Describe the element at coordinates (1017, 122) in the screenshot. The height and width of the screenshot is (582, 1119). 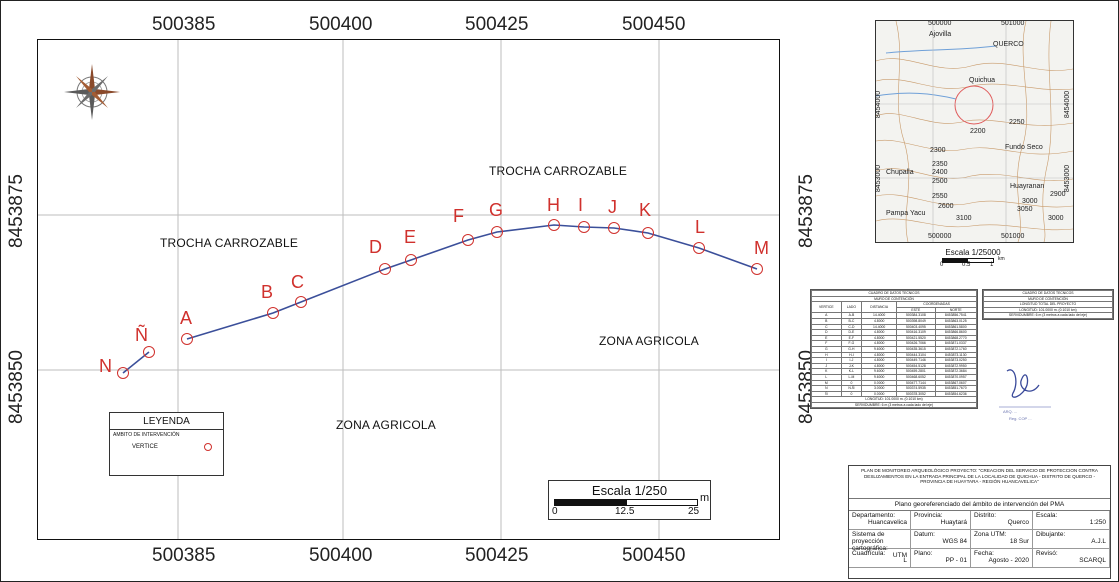
I see `contour-2250: 2250` at that location.